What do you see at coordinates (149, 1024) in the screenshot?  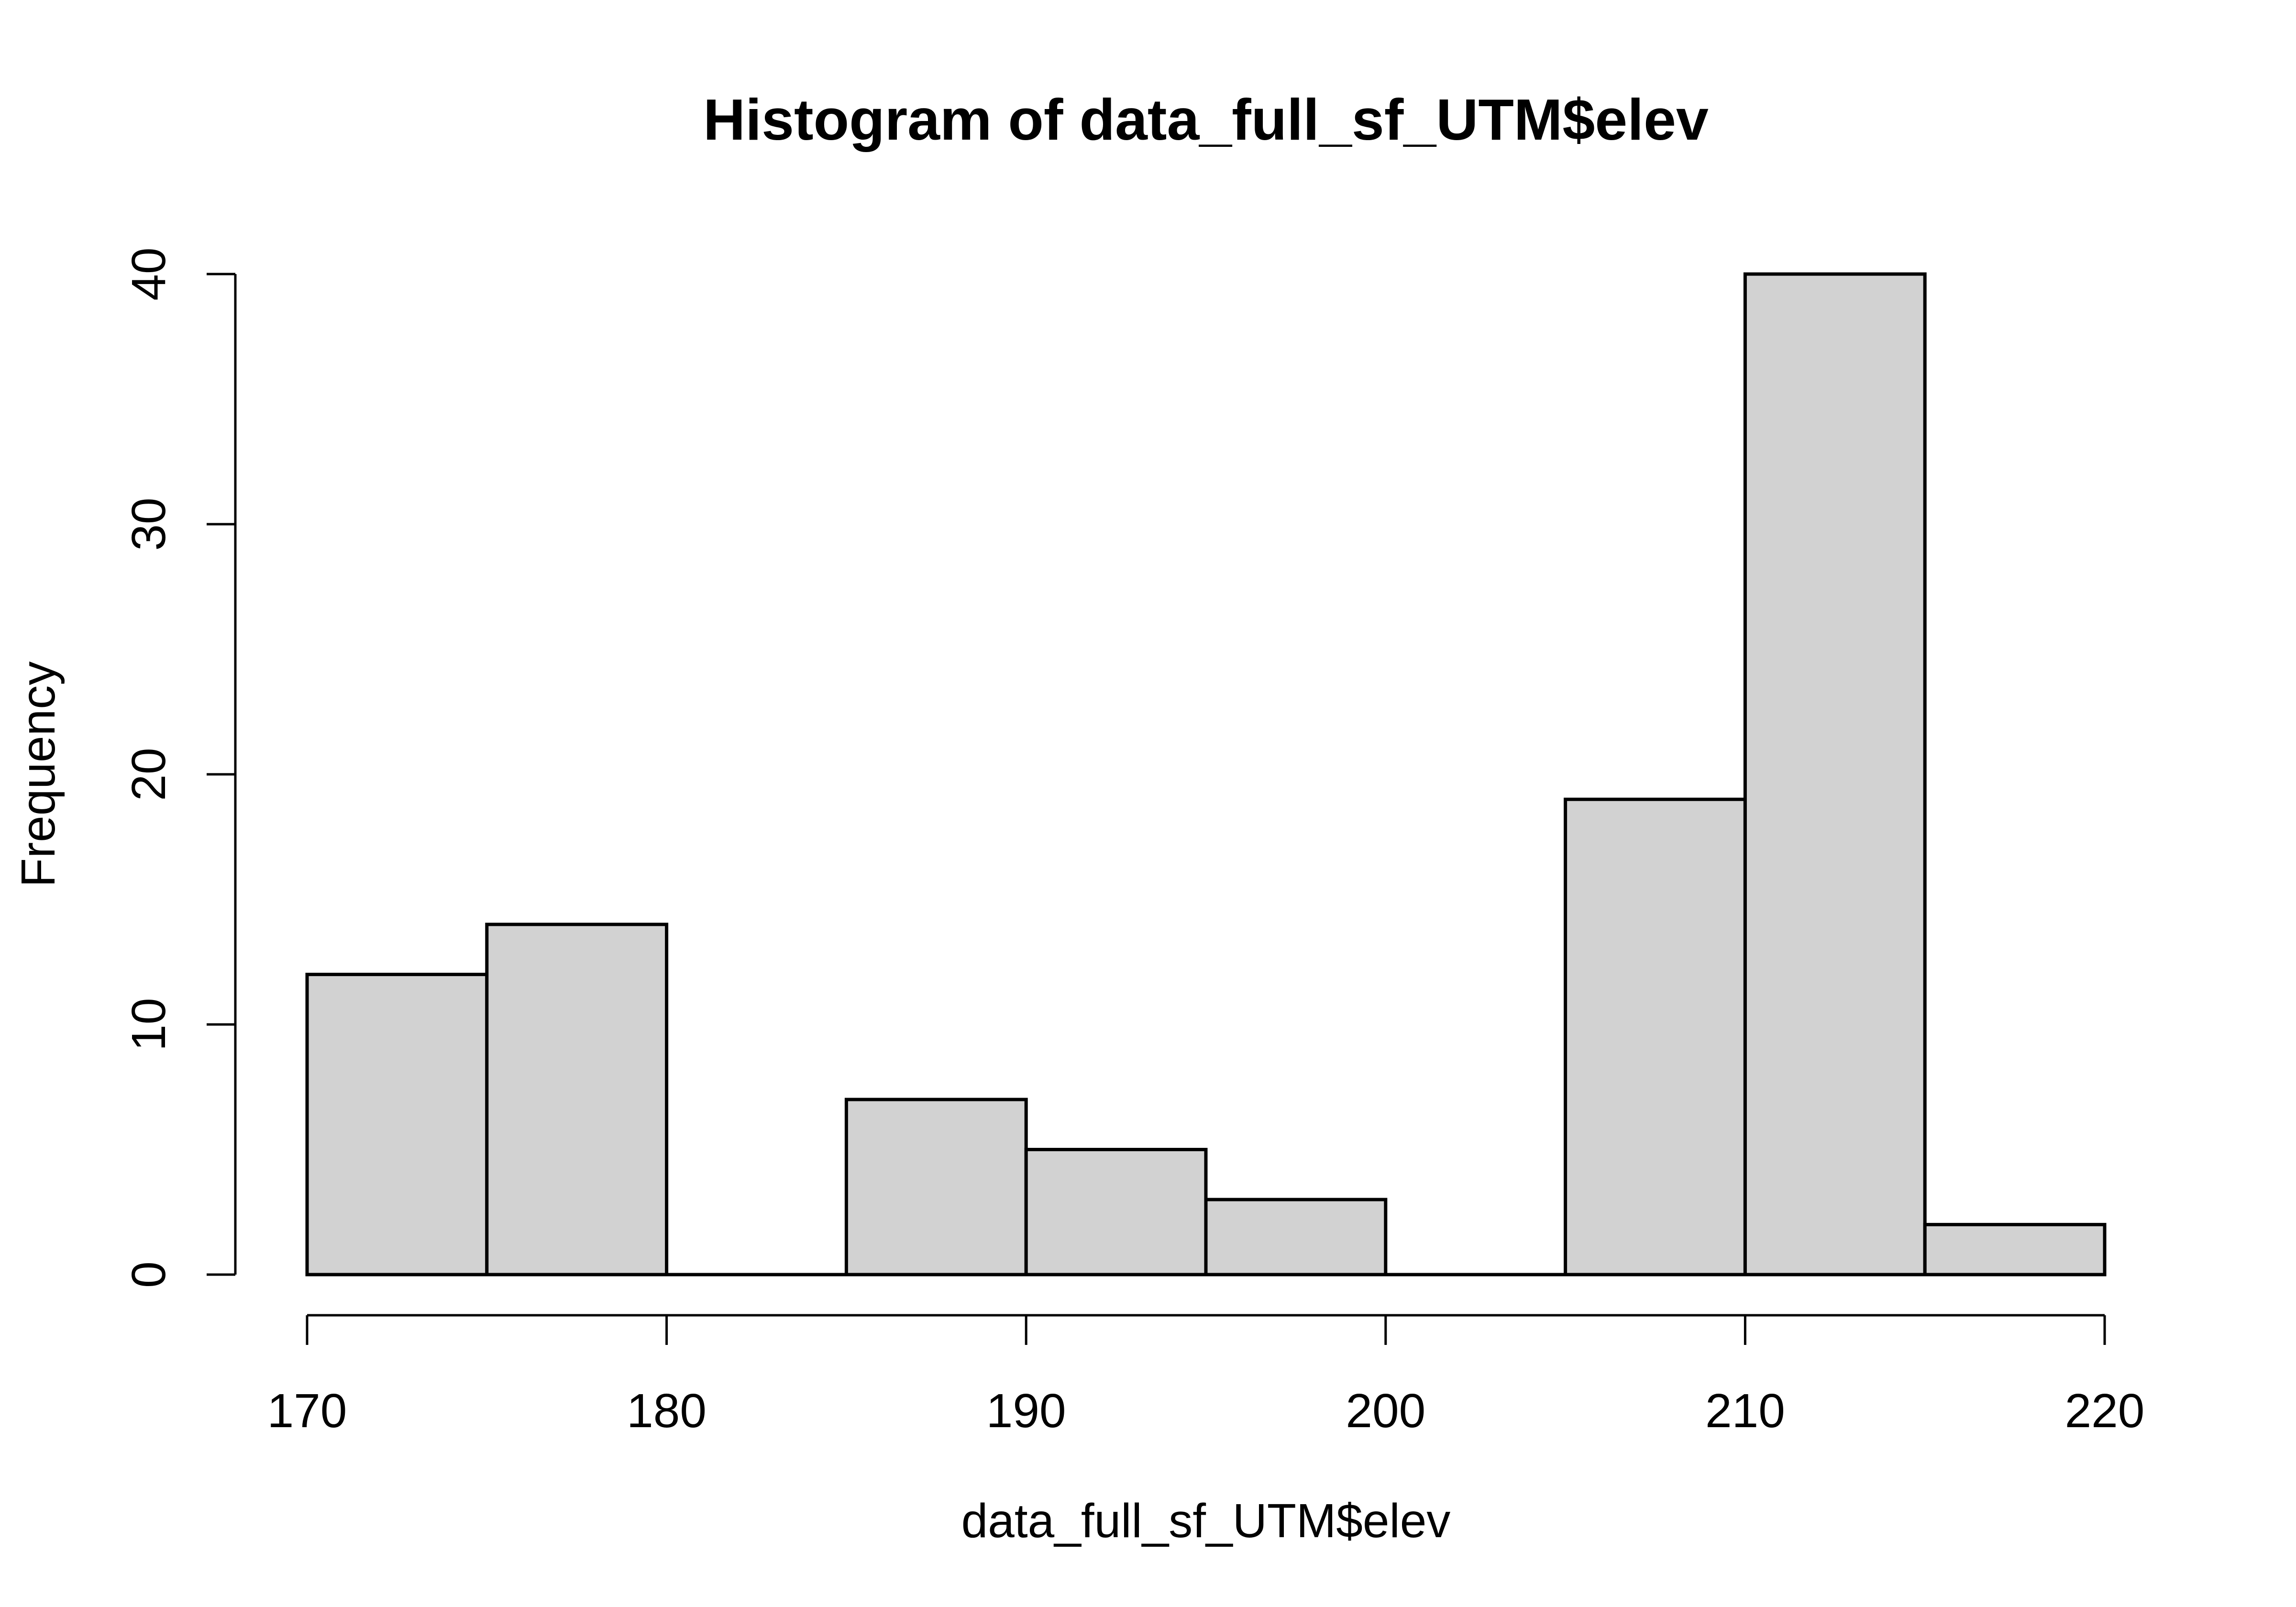 I see `y-tick-label: 10` at bounding box center [149, 1024].